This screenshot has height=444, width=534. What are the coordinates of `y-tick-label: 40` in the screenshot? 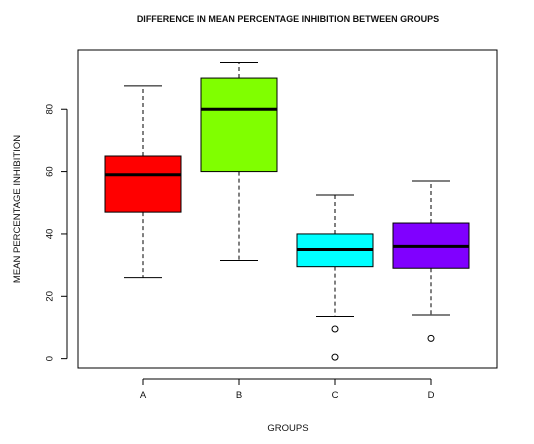 It's located at (50, 234).